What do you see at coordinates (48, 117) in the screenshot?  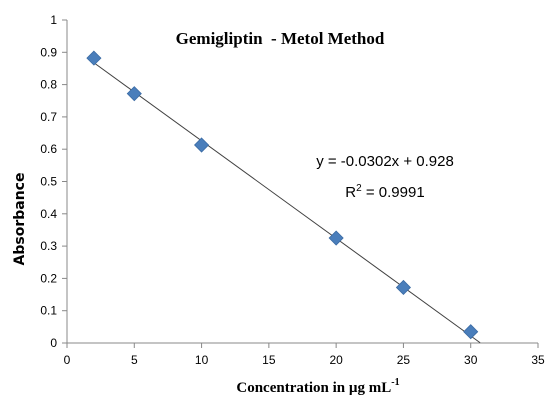 I see `y-tick-label: 0.7` at bounding box center [48, 117].